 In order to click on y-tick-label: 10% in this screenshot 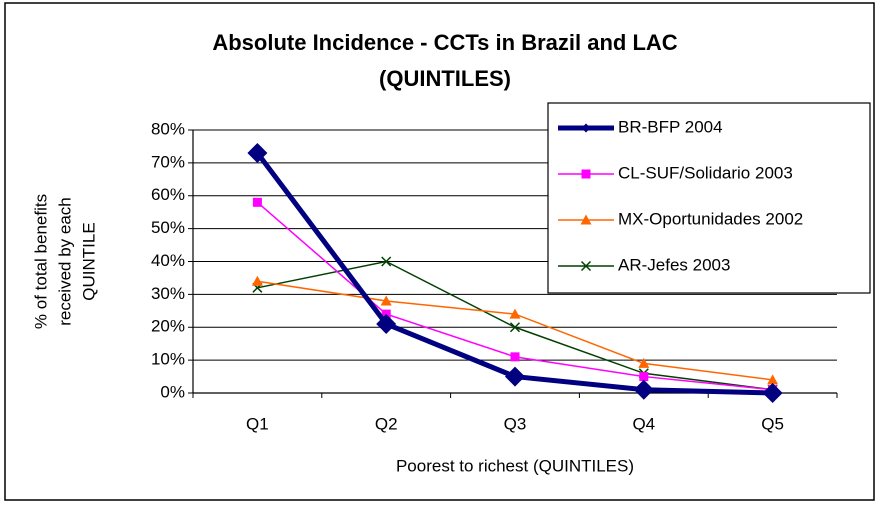, I will do `click(168, 359)`.